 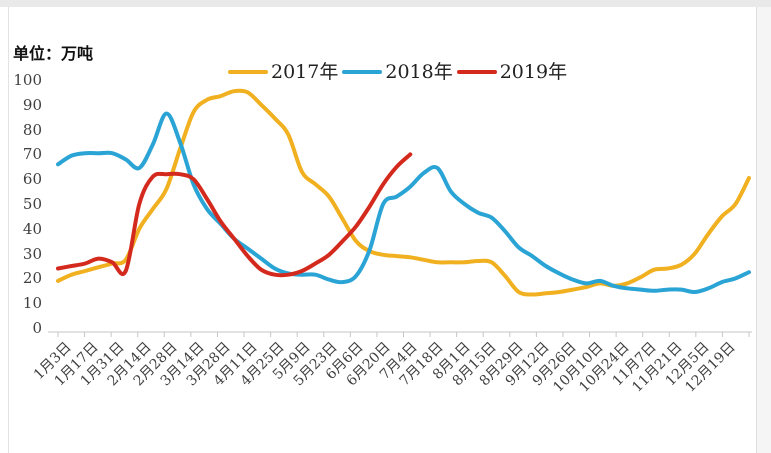 I want to click on legend-label-2017: 2017年, so click(x=305, y=72).